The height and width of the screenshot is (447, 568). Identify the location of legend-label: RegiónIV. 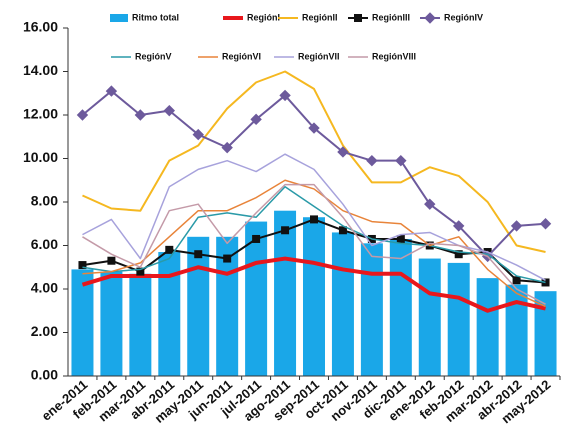
(463, 17).